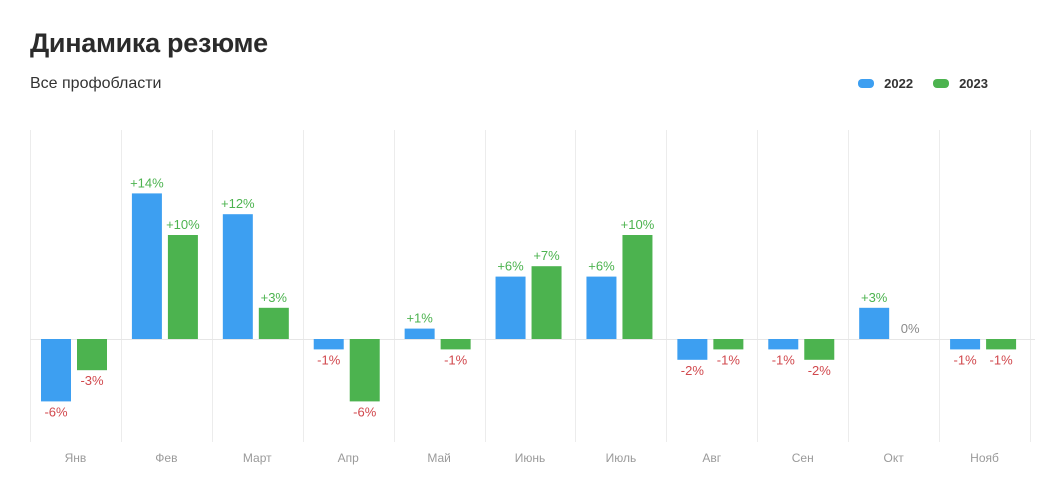 The height and width of the screenshot is (496, 1048). Describe the element at coordinates (1001, 344) in the screenshot. I see `bar-2023-Нояб` at that location.